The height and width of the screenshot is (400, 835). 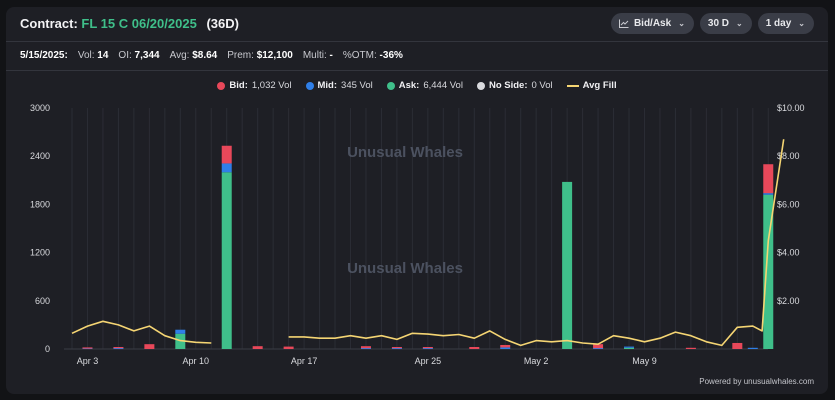 I want to click on x-tick-label: May 9, so click(x=644, y=361).